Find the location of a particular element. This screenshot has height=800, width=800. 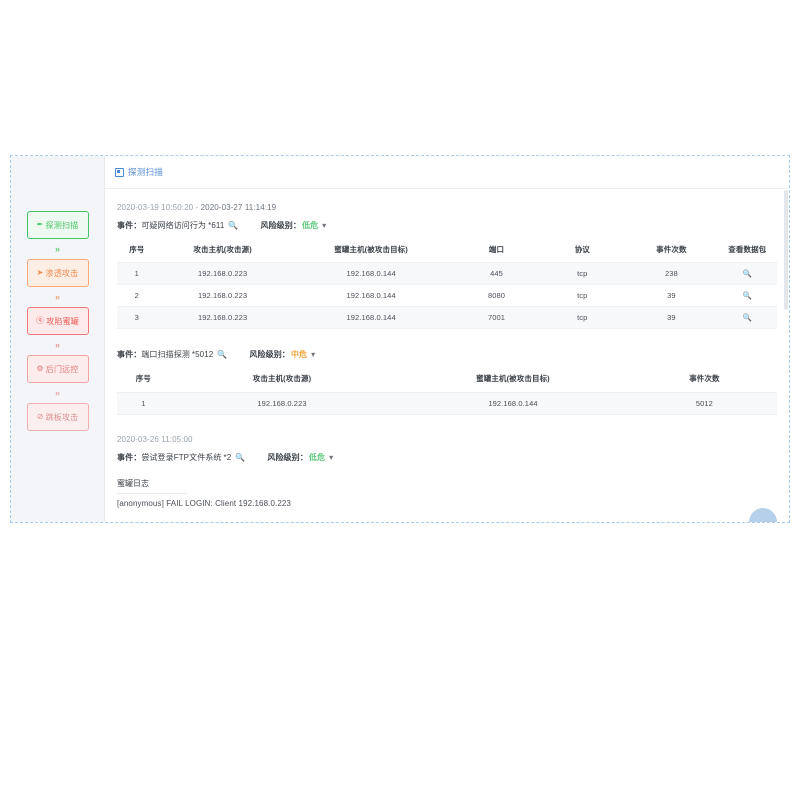

cell-event-count: 5012 is located at coordinates (704, 403).